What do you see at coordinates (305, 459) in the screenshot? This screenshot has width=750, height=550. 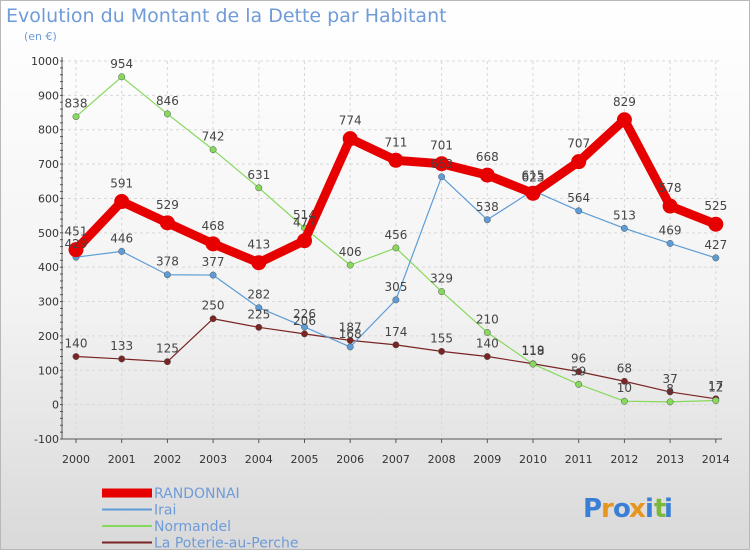 I see `x-tick-label: 2005` at bounding box center [305, 459].